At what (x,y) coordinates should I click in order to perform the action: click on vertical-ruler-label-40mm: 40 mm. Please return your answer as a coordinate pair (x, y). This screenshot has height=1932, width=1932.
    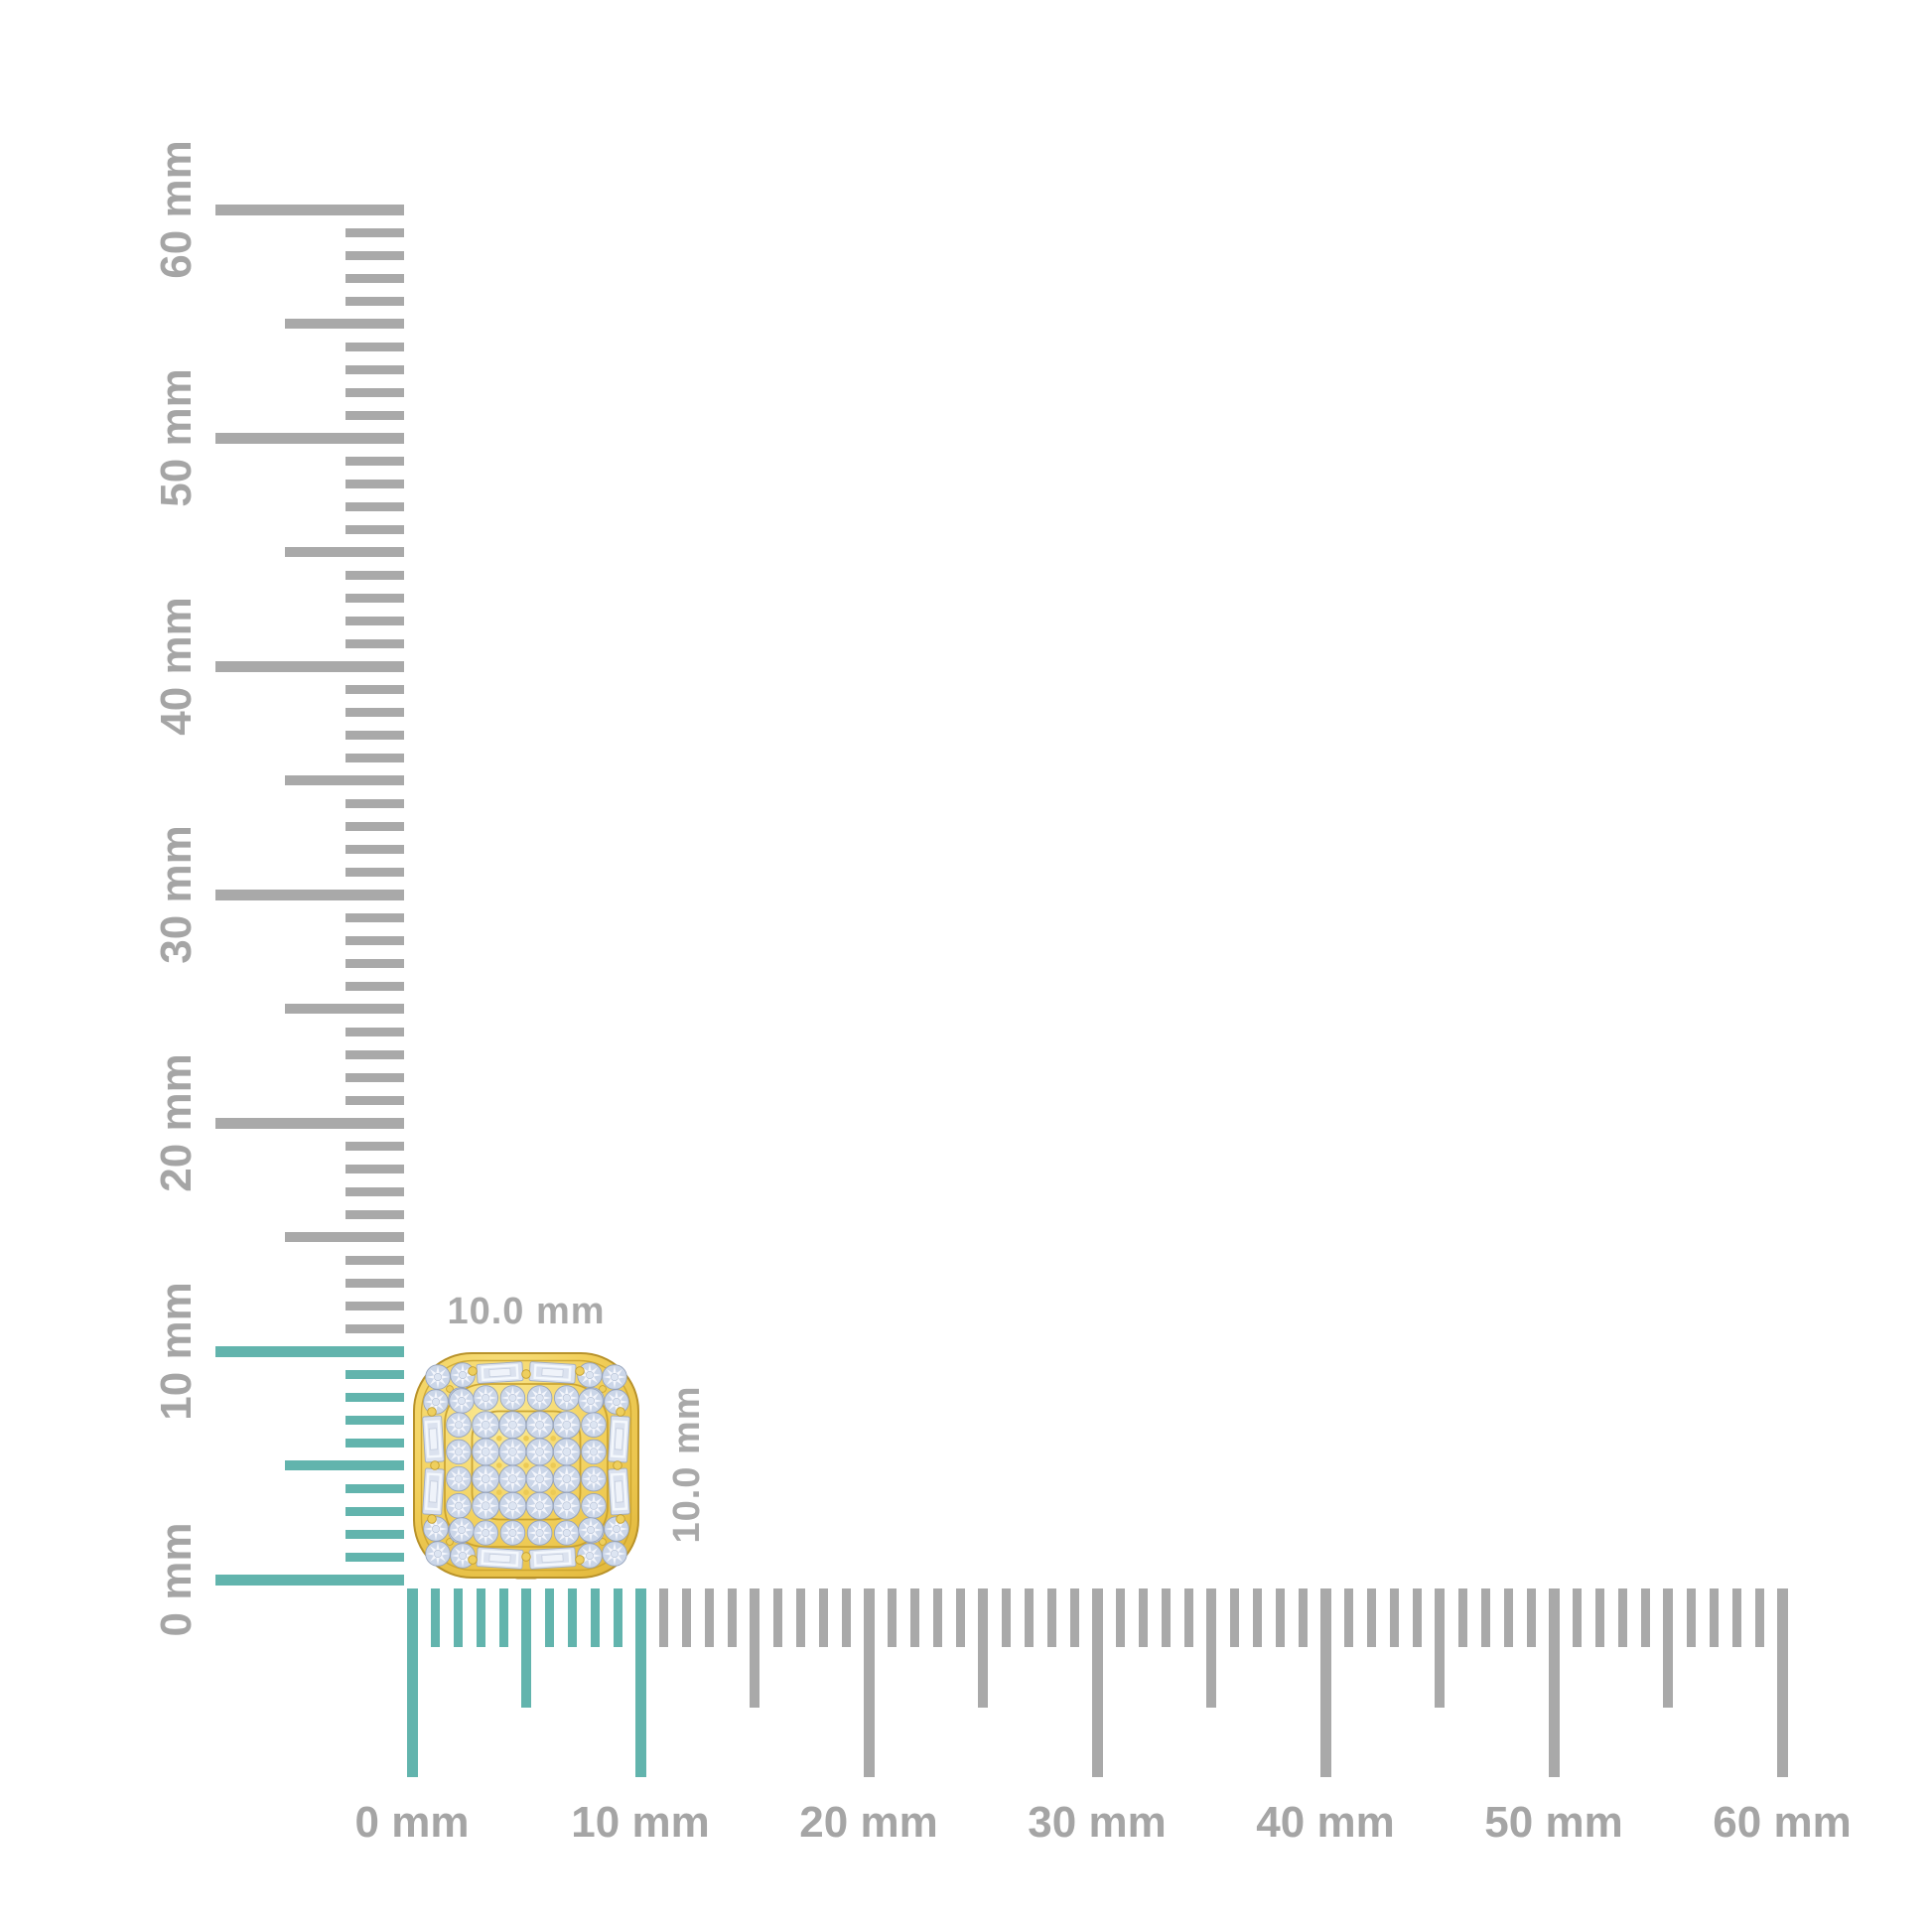
    Looking at the image, I should click on (176, 666).